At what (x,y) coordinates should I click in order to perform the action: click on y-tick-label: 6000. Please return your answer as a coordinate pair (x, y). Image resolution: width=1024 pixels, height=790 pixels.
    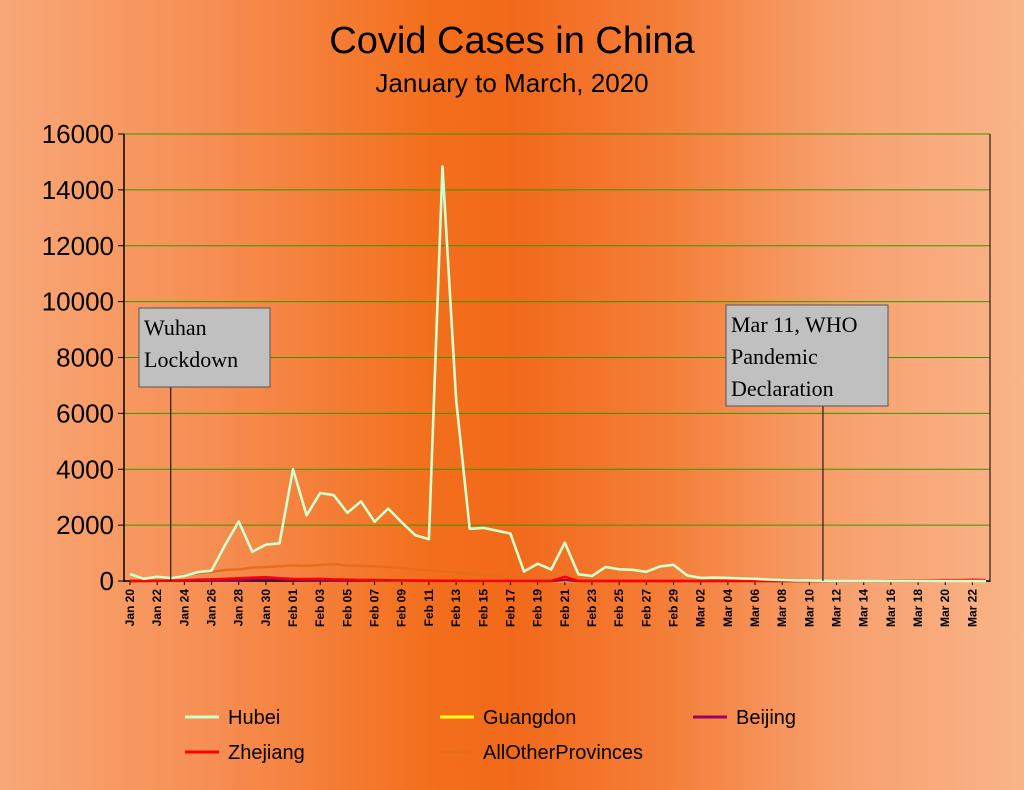
    Looking at the image, I should click on (85, 413).